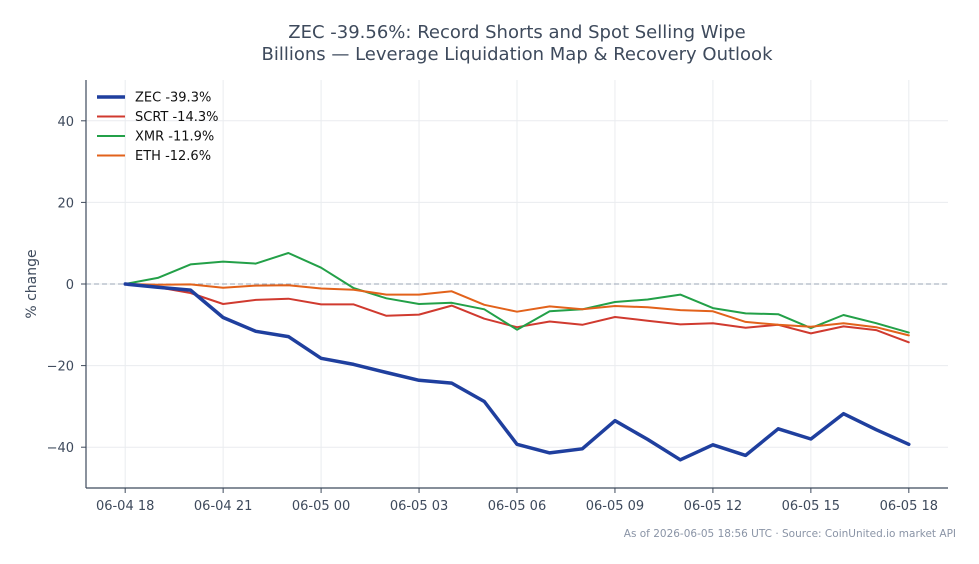 This screenshot has height=564, width=979. What do you see at coordinates (65, 203) in the screenshot?
I see `y-tick-label: 20` at bounding box center [65, 203].